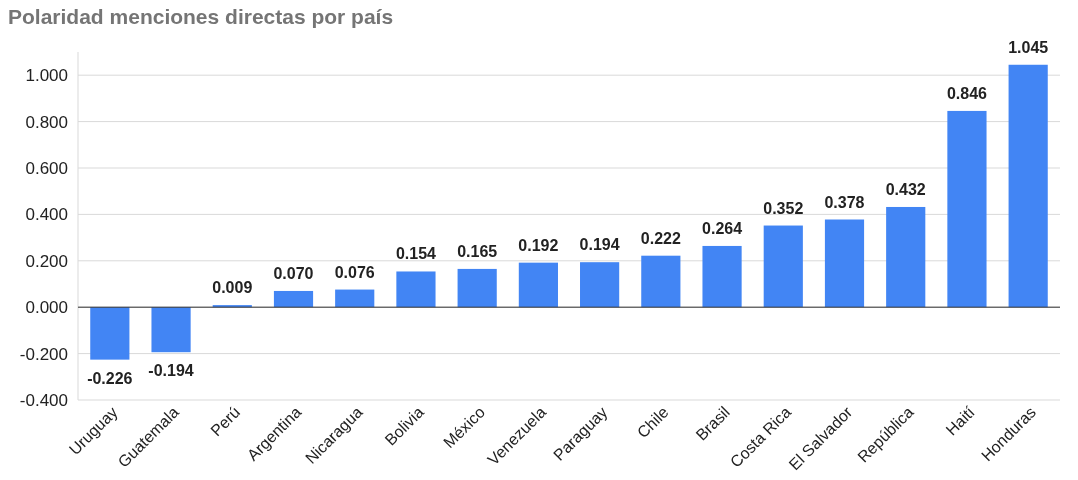  Describe the element at coordinates (232, 288) in the screenshot. I see `data-label: 0.009` at that location.